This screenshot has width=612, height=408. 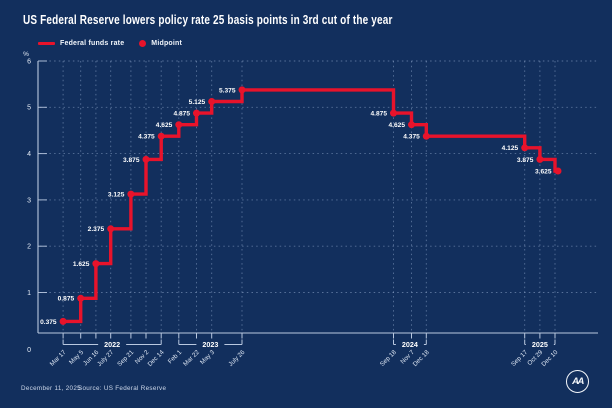 What do you see at coordinates (81, 264) in the screenshot?
I see `rate-value-label: 1.625` at bounding box center [81, 264].